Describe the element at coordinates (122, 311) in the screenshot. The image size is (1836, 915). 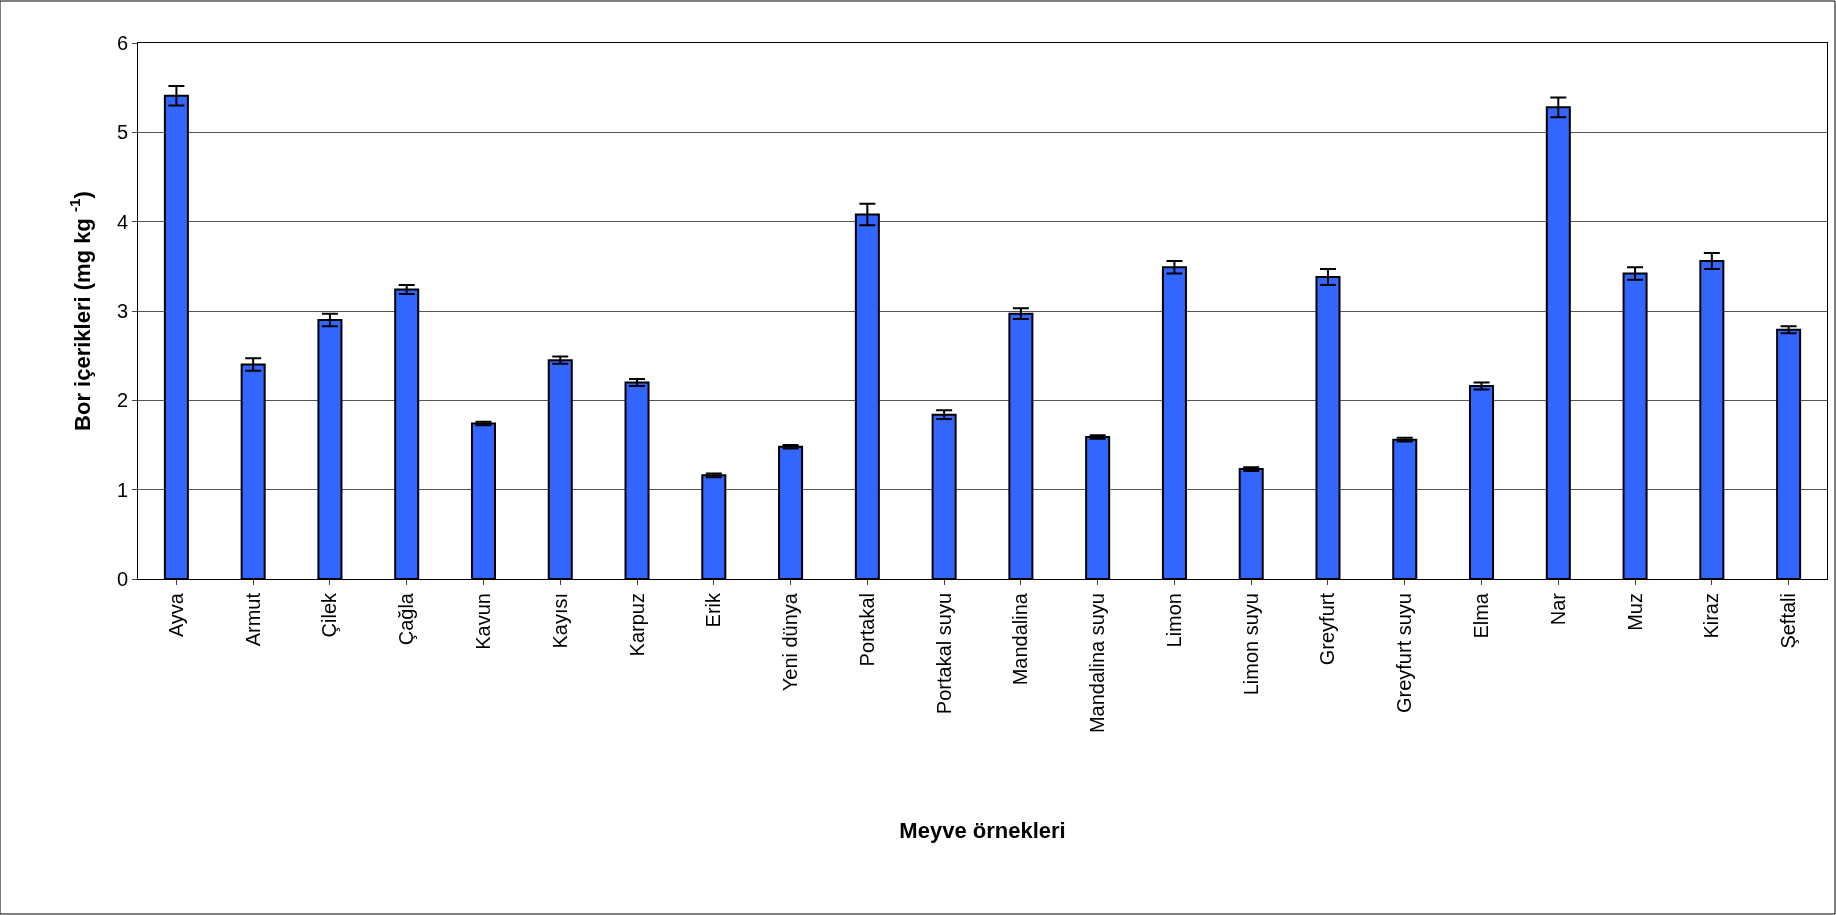
I see `y-tick-label: 3` at that location.